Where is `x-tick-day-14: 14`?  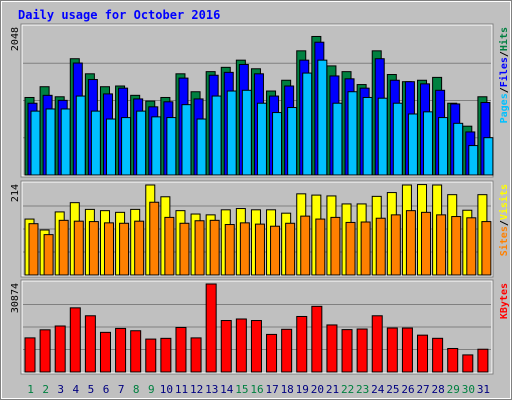 x-tick-day-14: 14 is located at coordinates (227, 389).